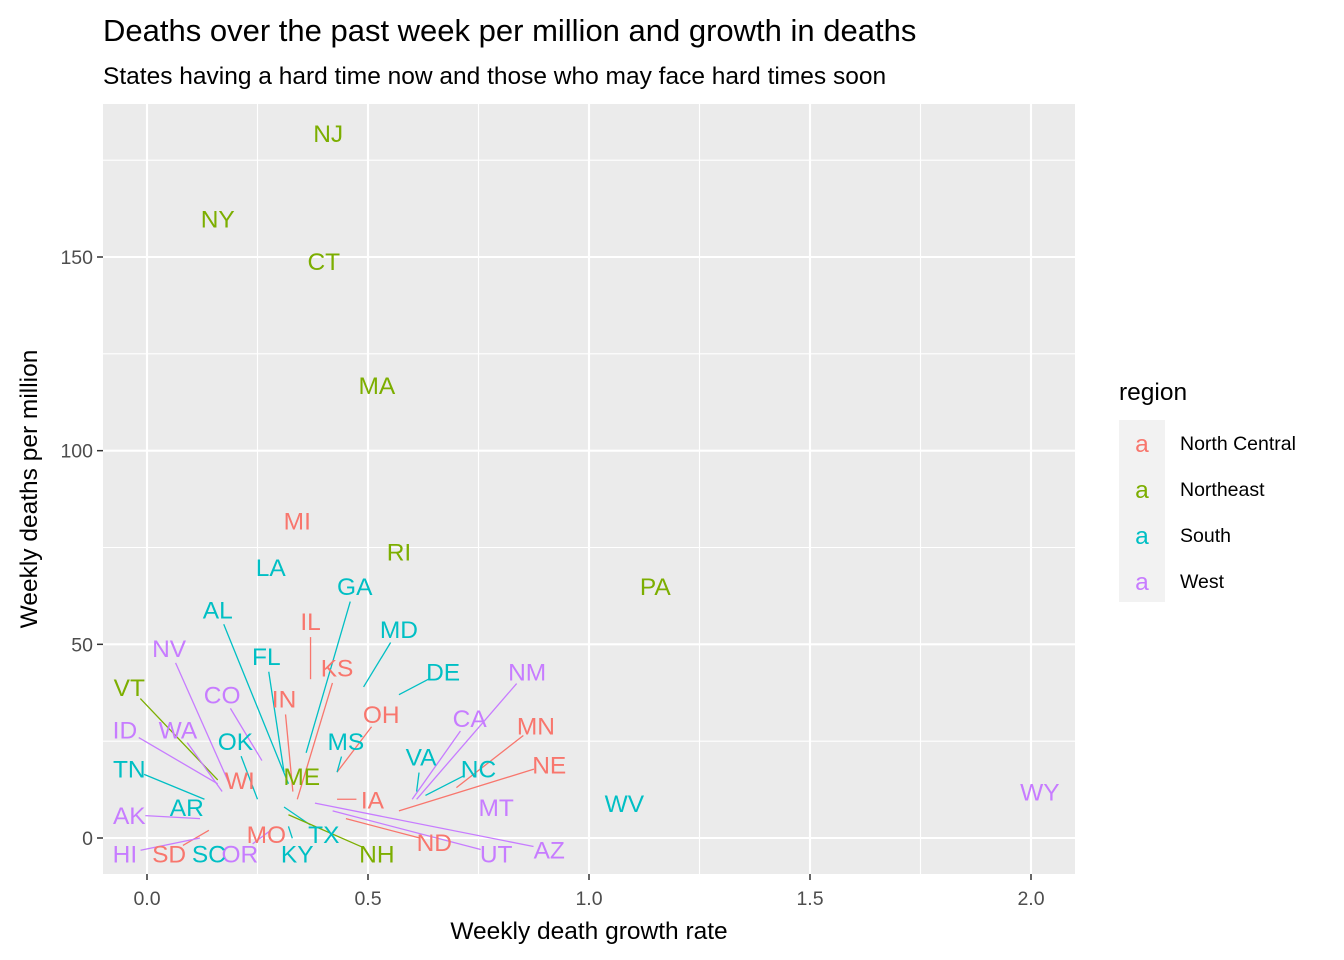 The image size is (1344, 960). I want to click on label-segments, so click(336, 726).